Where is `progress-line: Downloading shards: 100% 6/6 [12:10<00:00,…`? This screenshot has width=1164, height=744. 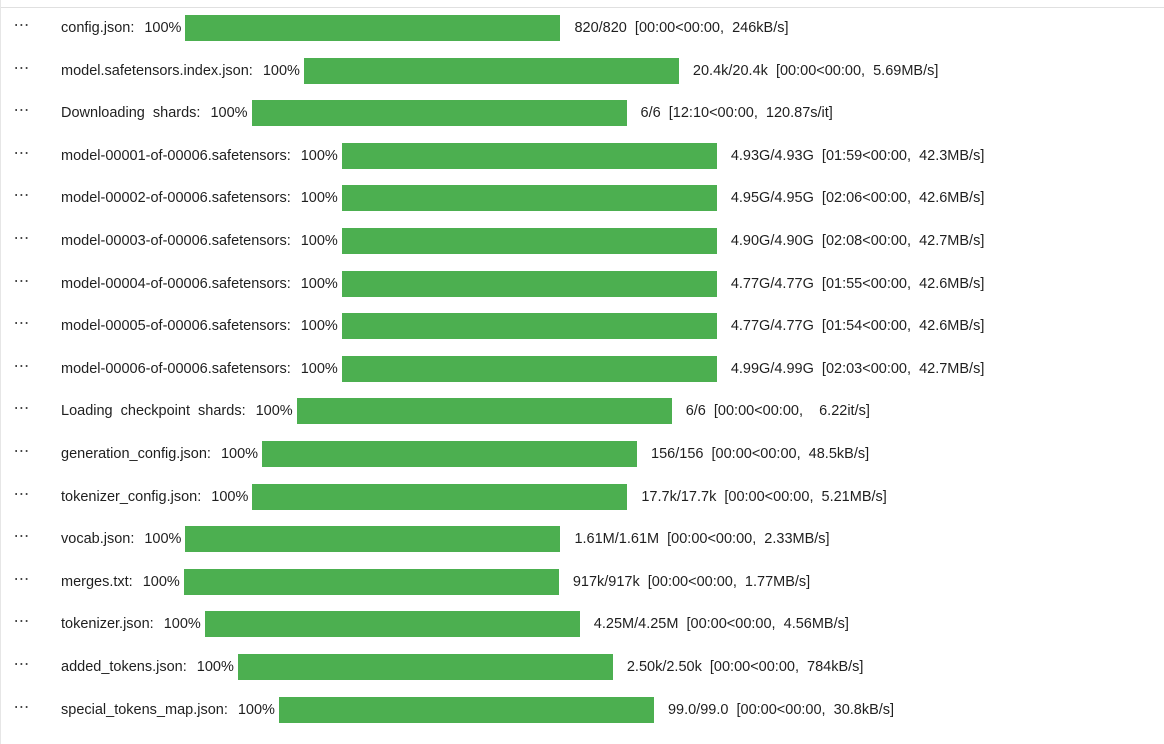 progress-line: Downloading shards: 100% 6/6 [12:10<00:00,… is located at coordinates (447, 113).